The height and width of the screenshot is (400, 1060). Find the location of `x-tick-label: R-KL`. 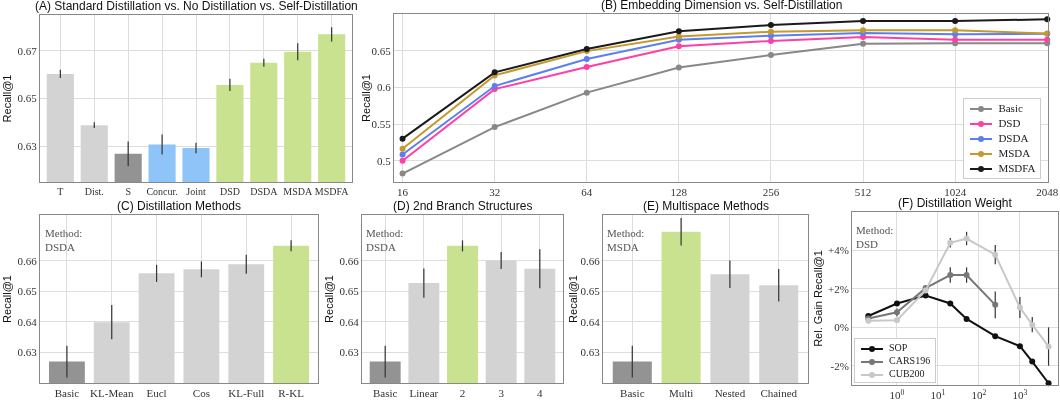

x-tick-label: R-KL is located at coordinates (291, 393).